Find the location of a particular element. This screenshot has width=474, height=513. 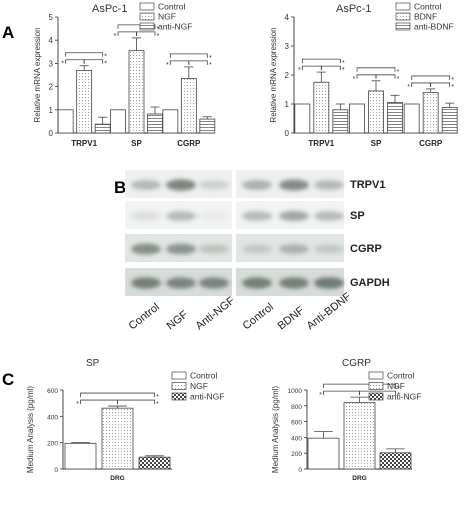

y-tick-label: 600 is located at coordinates (296, 423).